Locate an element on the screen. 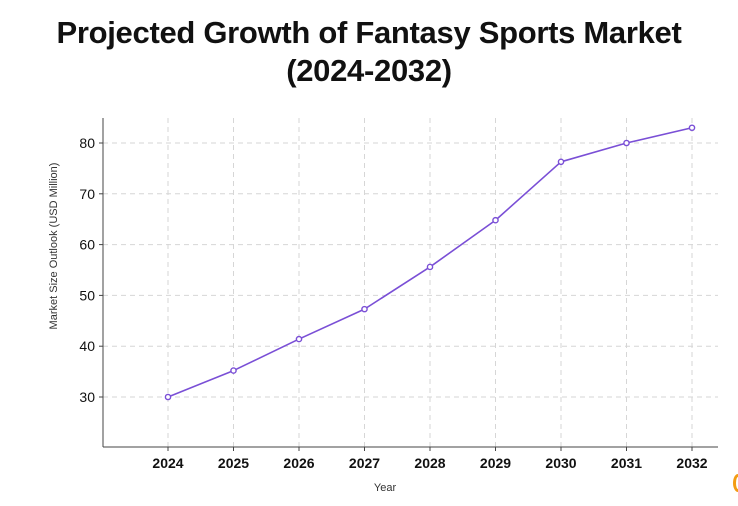  data-point-2025 is located at coordinates (233, 370).